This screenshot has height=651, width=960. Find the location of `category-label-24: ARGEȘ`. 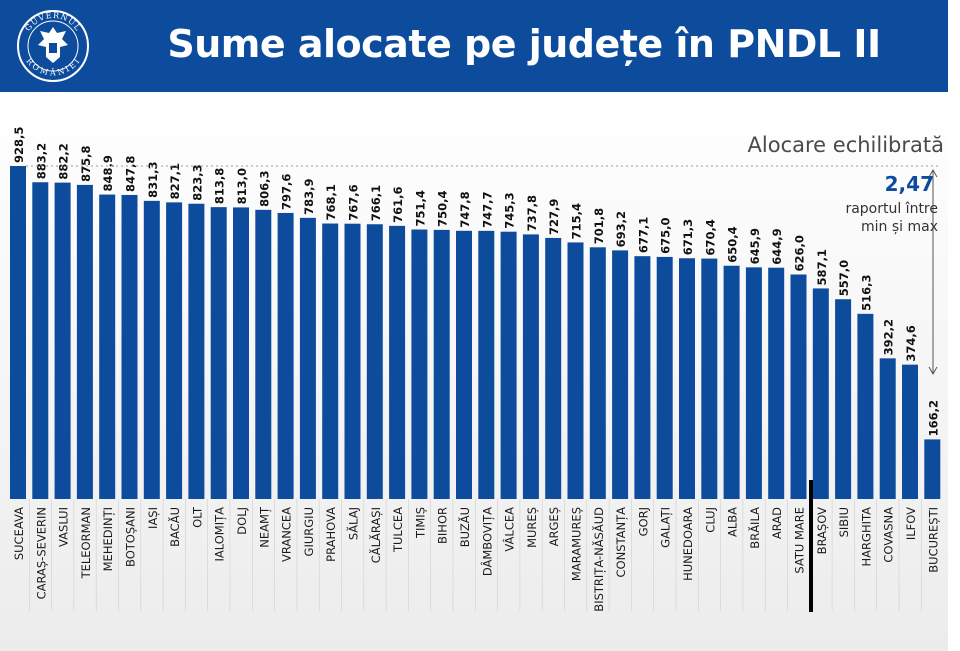

category-label-24: ARGEȘ is located at coordinates (554, 526).